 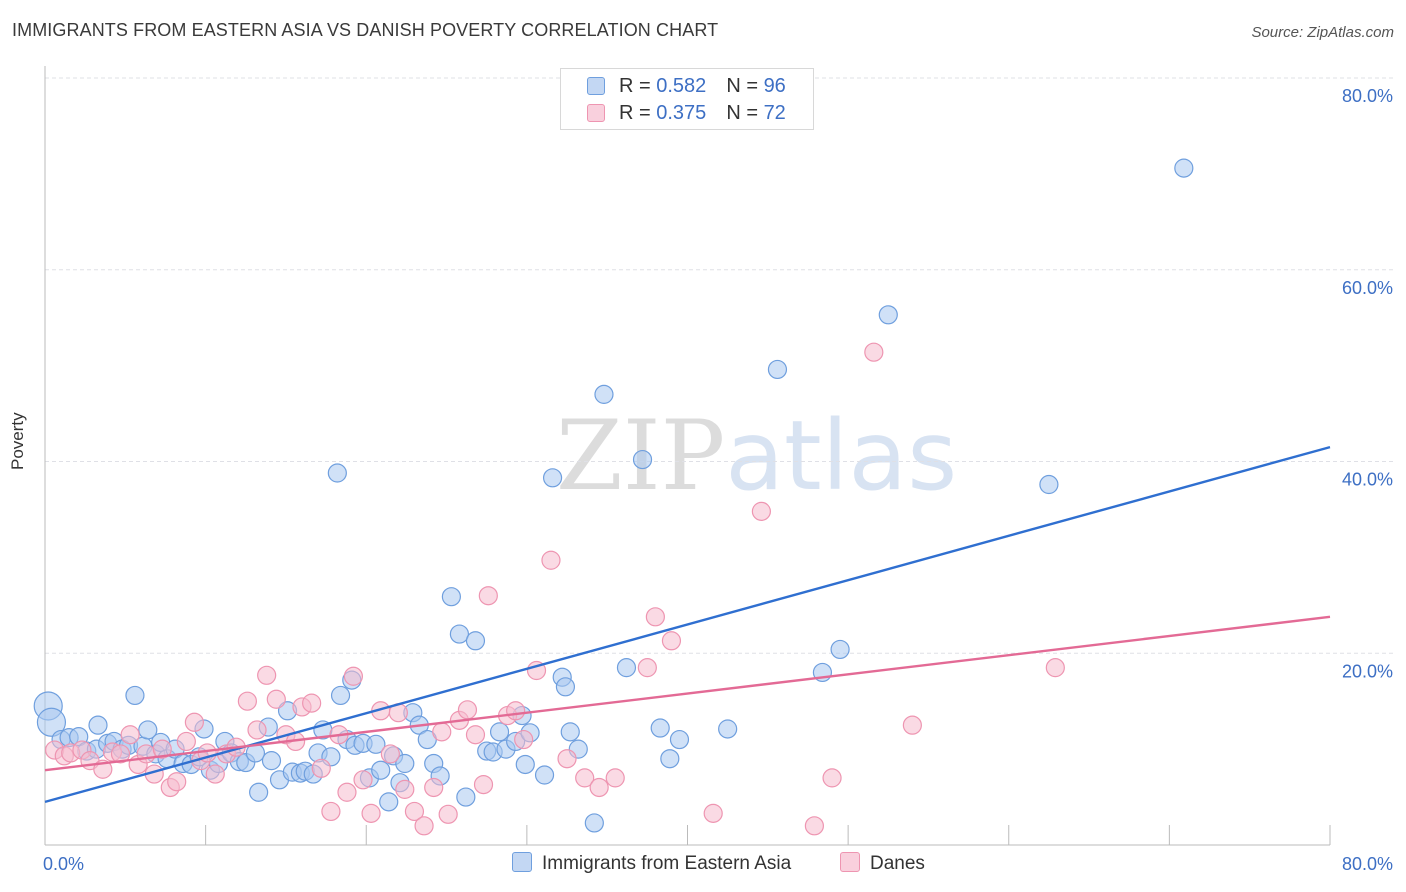 I want to click on r-value: 0.375, so click(x=681, y=113).